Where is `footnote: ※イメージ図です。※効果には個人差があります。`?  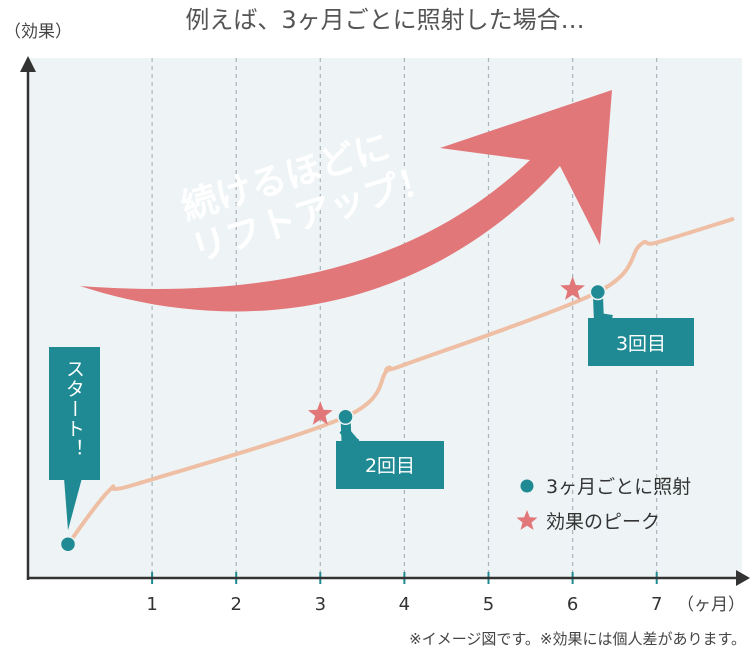 footnote: ※イメージ図です。※効果には個人差があります。 is located at coordinates (577, 639).